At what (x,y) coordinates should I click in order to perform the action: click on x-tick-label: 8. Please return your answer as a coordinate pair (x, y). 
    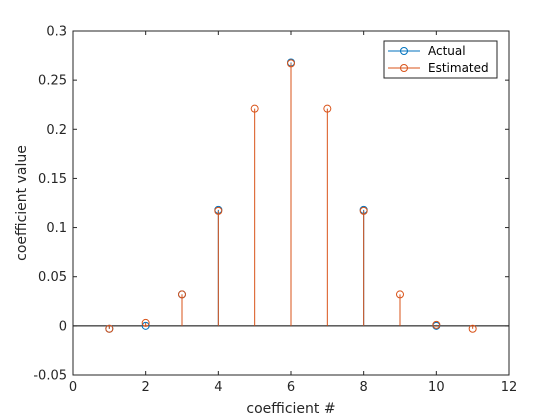
    Looking at the image, I should click on (364, 387).